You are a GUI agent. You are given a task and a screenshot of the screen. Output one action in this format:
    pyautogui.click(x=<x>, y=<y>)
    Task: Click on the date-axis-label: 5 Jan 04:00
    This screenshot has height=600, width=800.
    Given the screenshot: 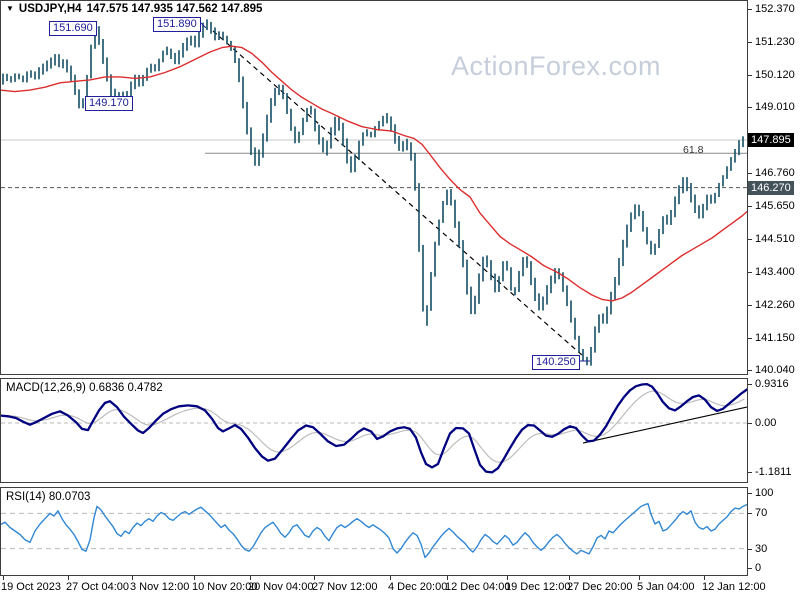 What is the action you would take?
    pyautogui.click(x=666, y=587)
    